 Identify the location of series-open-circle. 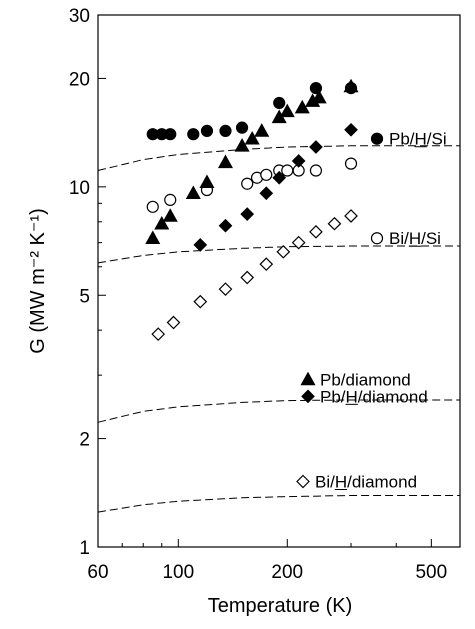
(252, 185).